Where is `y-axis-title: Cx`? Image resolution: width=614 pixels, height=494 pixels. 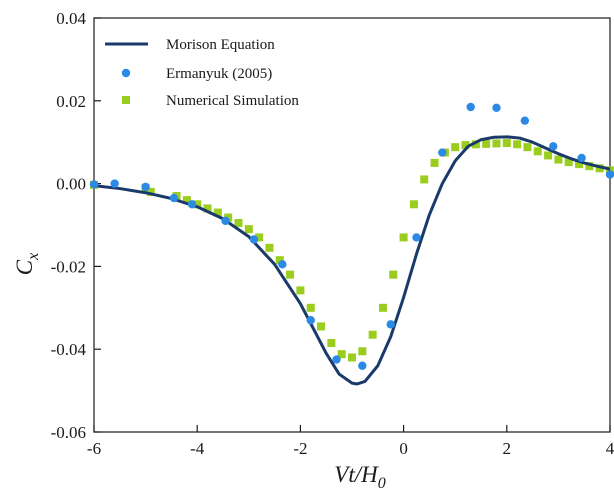 y-axis-title: Cx is located at coordinates (27, 264).